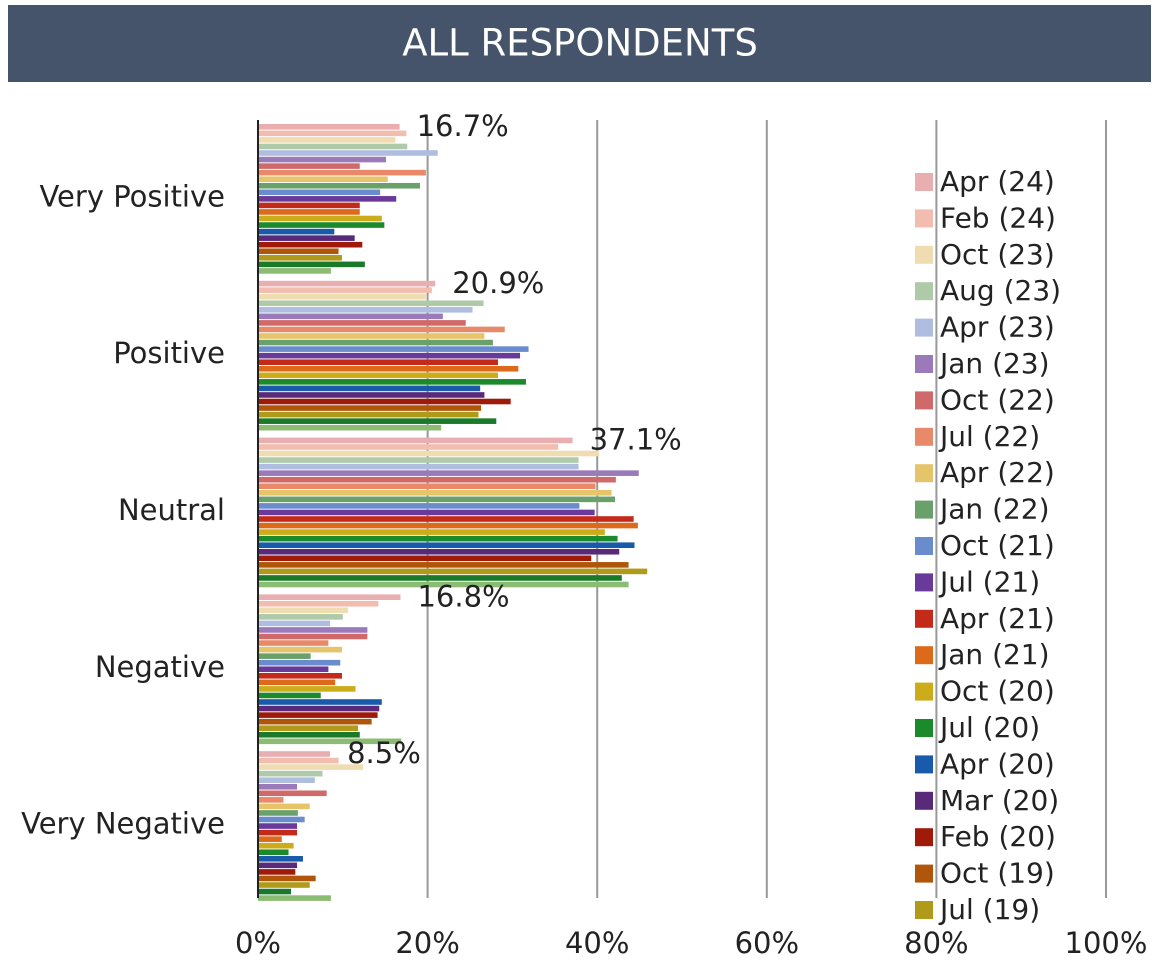 The image size is (1159, 968). What do you see at coordinates (636, 440) in the screenshot?
I see `value-label: 37.1%` at bounding box center [636, 440].